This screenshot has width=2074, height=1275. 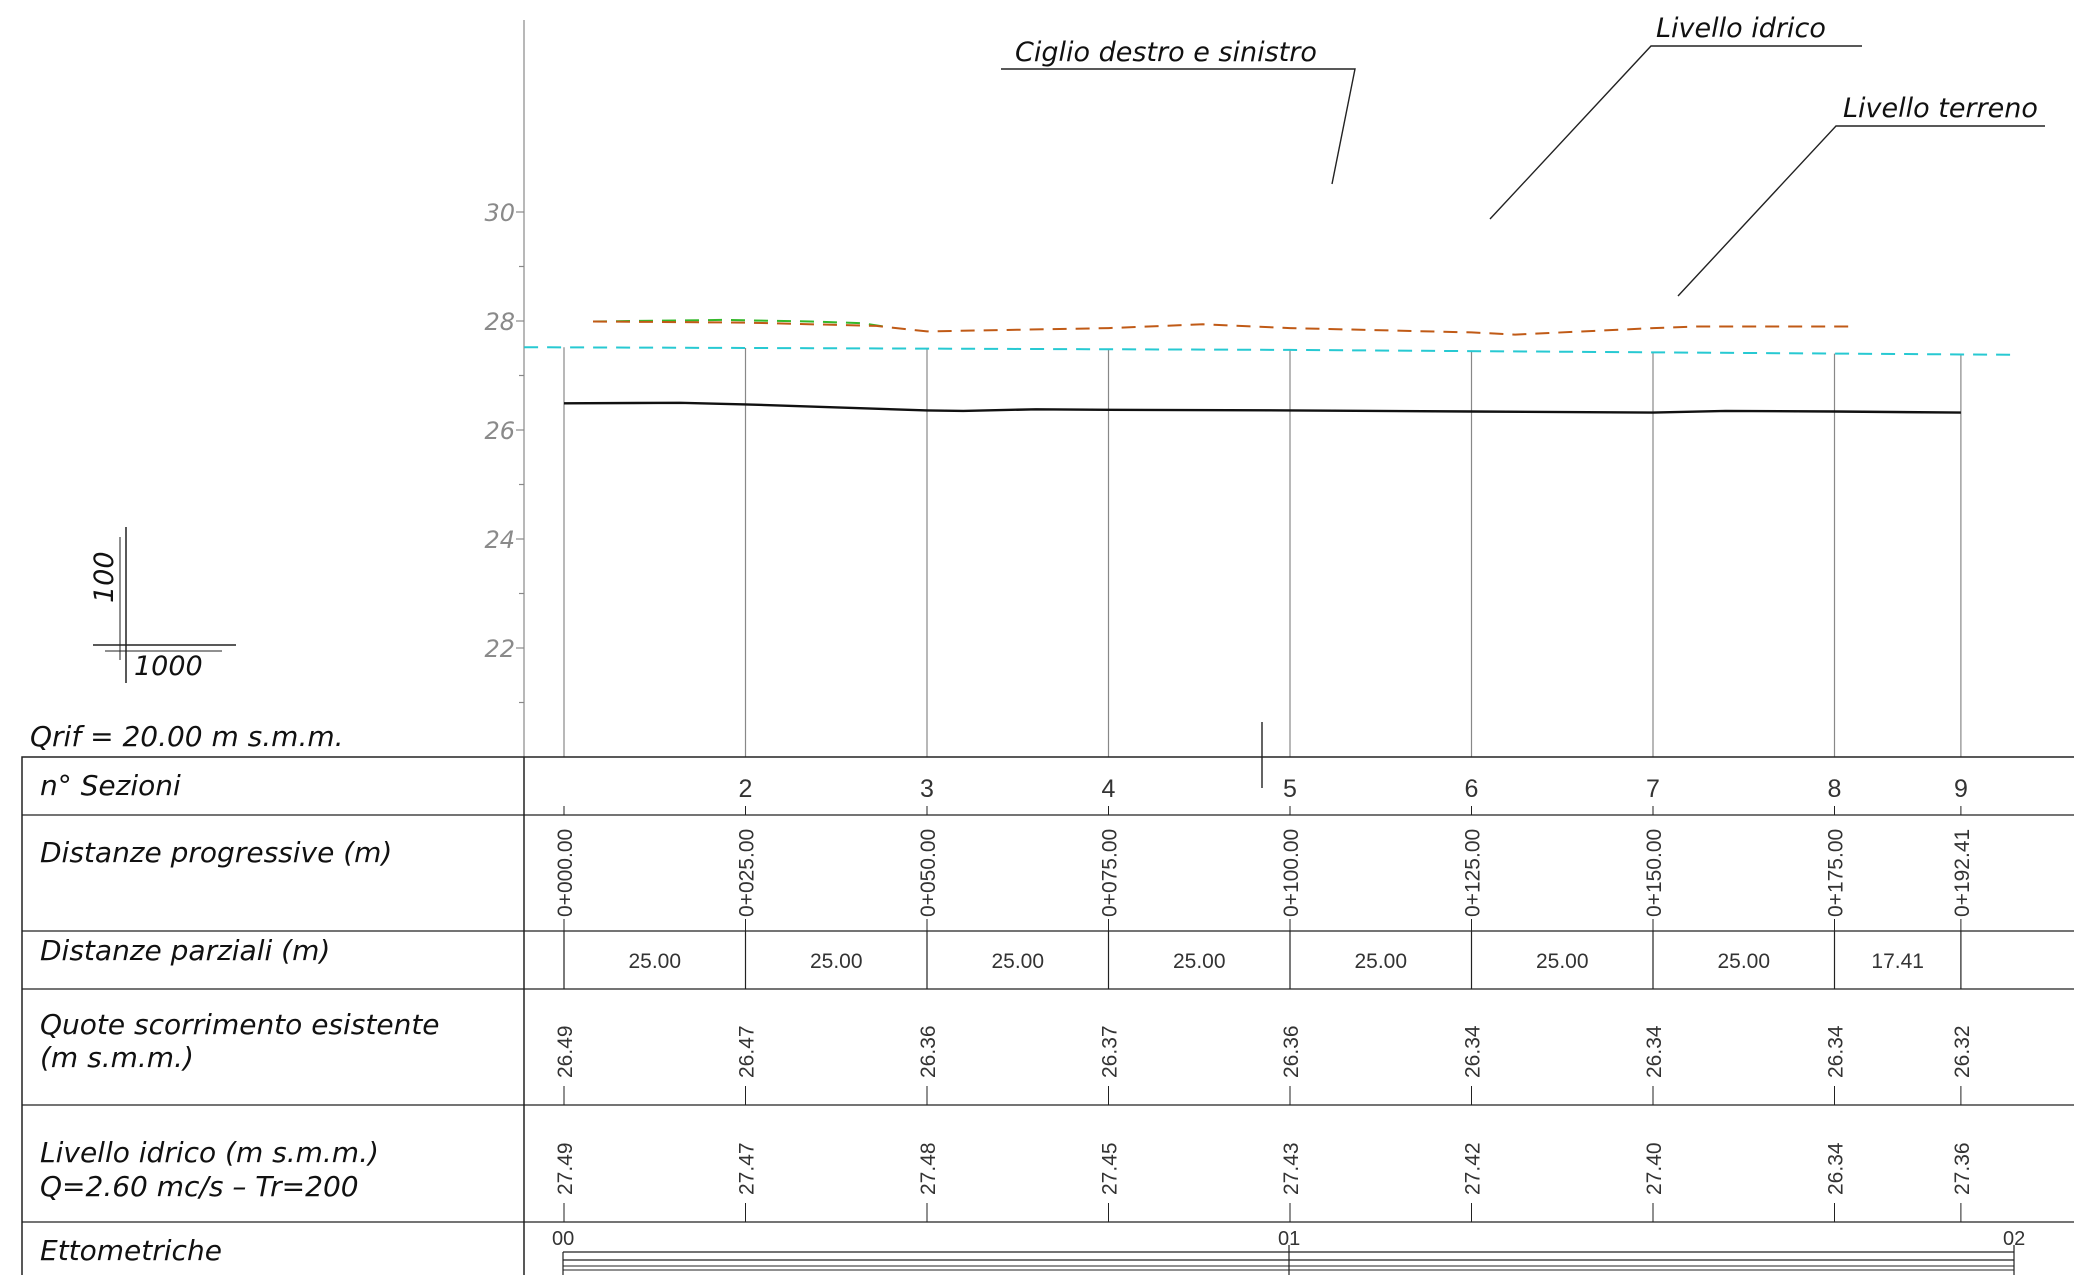 I want to click on water-elevation: 27.40, so click(x=1654, y=1168).